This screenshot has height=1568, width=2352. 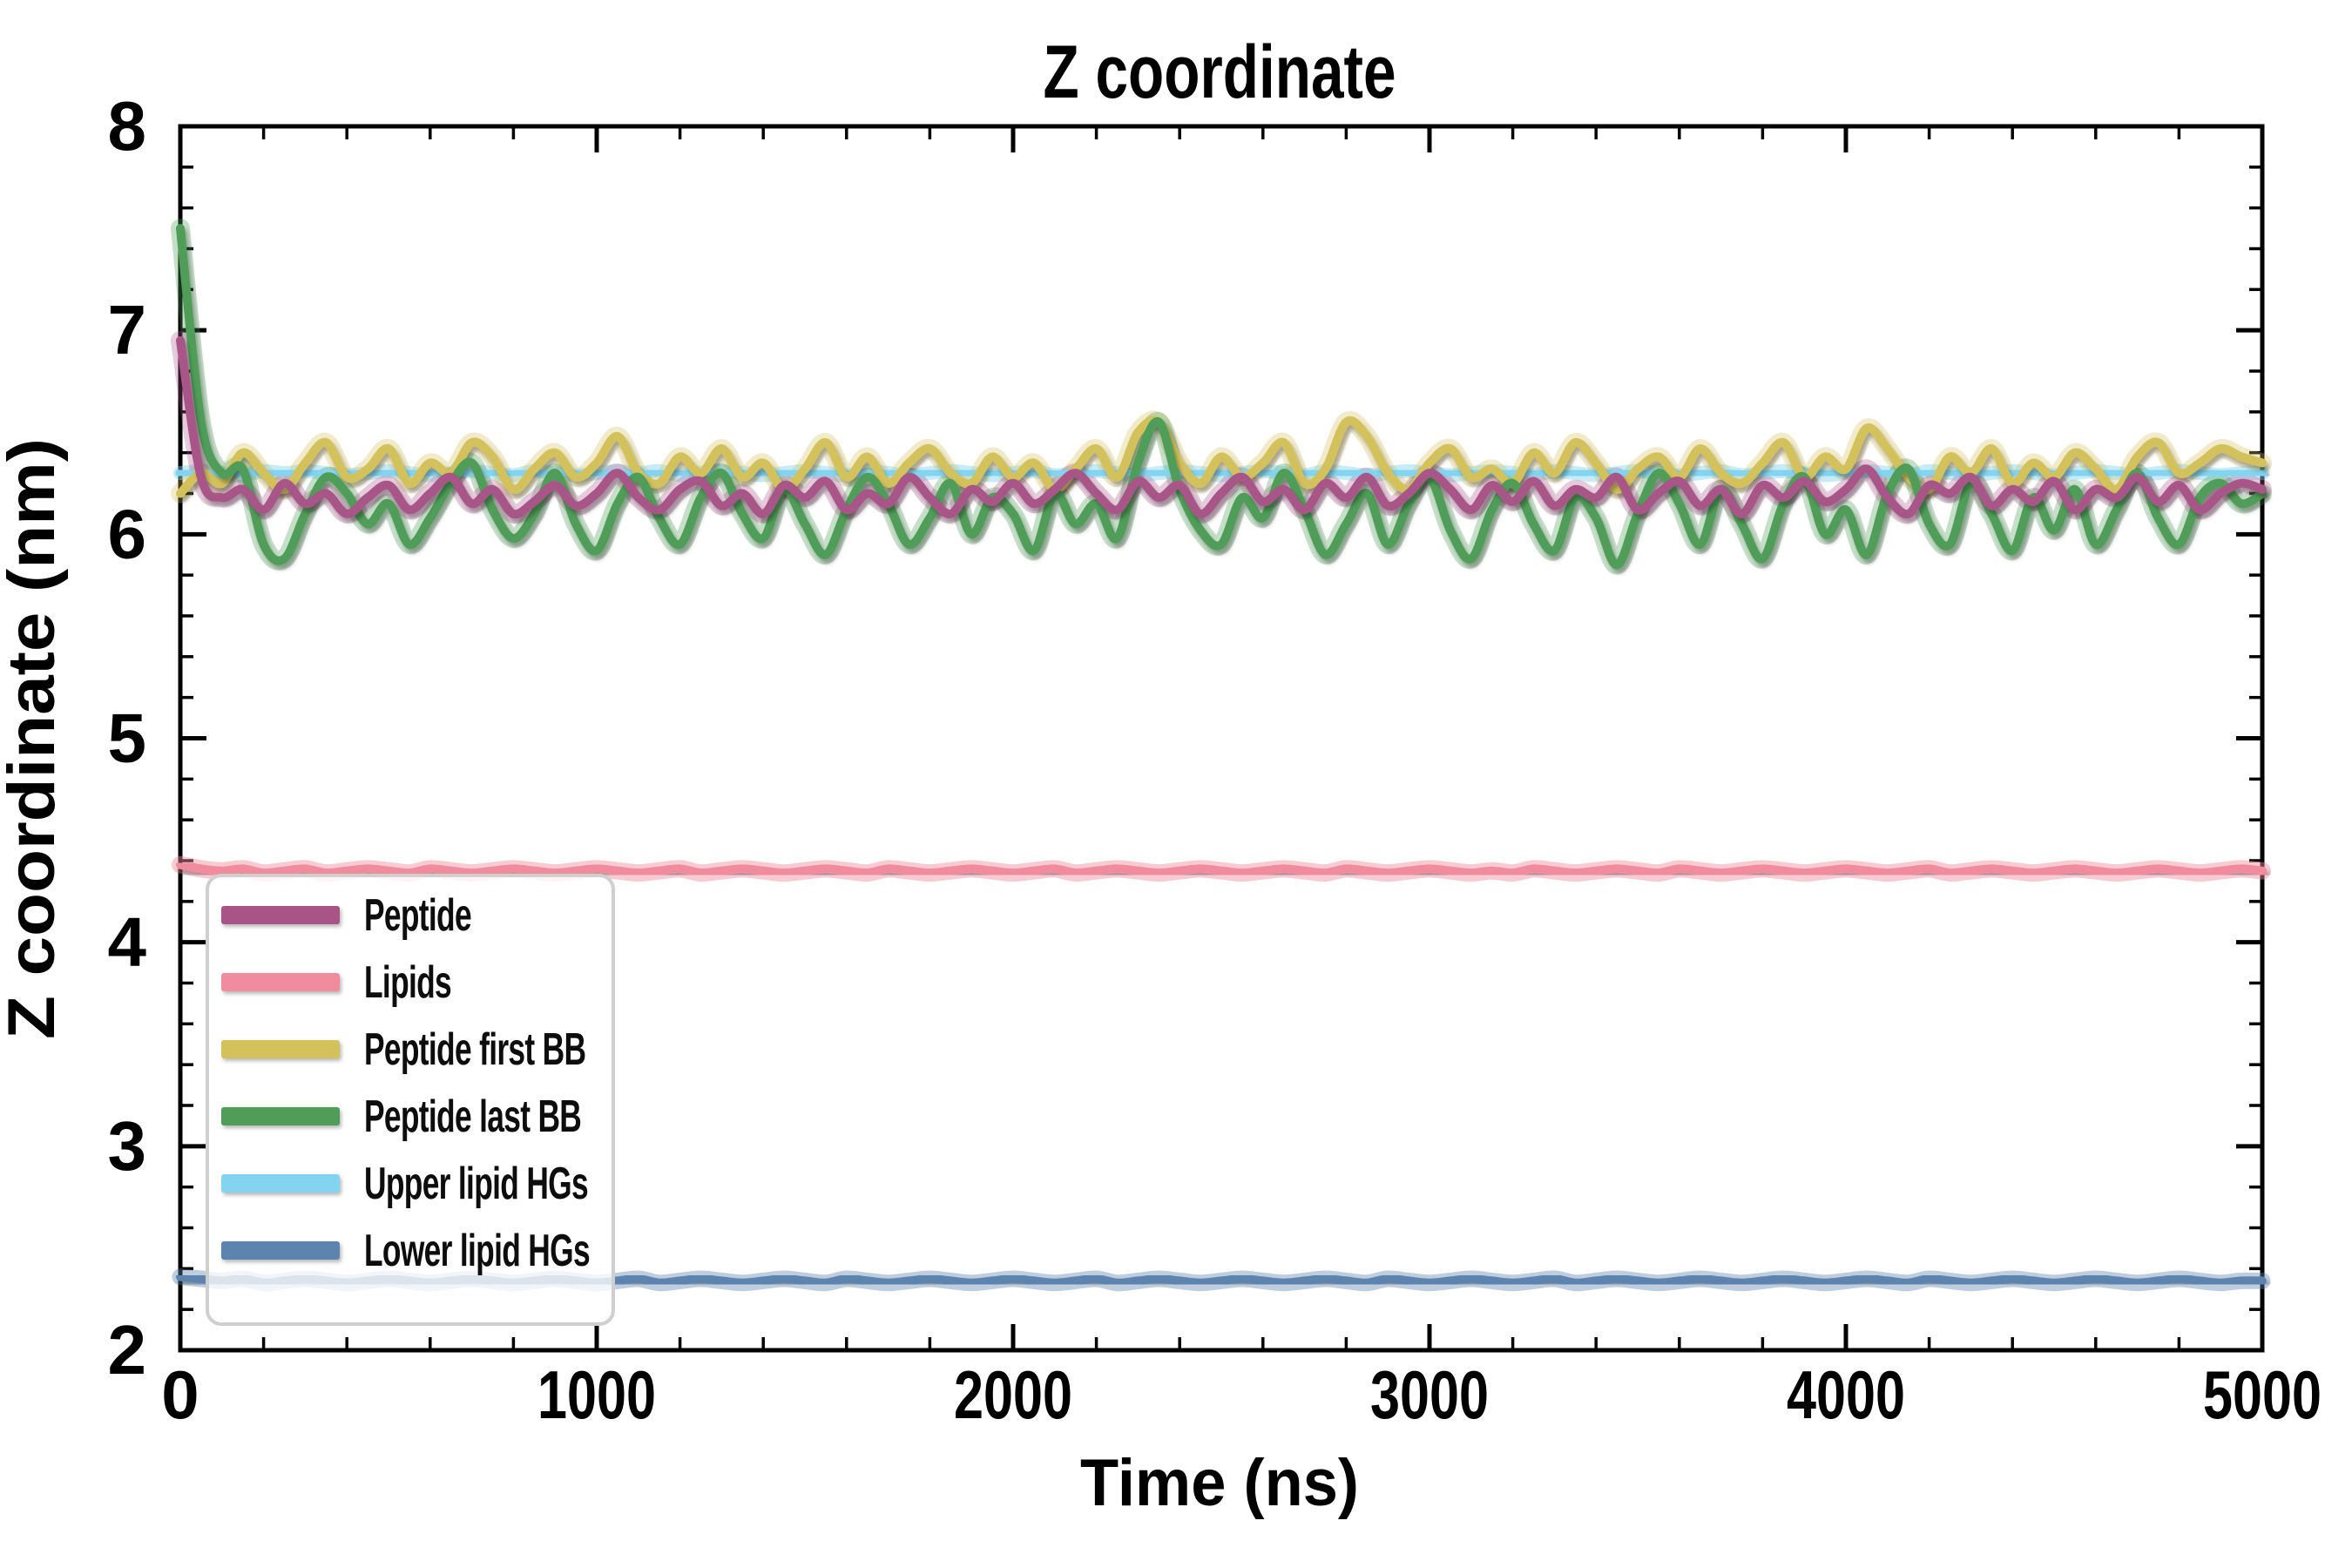 I want to click on y-tick-label: 2, so click(x=127, y=1350).